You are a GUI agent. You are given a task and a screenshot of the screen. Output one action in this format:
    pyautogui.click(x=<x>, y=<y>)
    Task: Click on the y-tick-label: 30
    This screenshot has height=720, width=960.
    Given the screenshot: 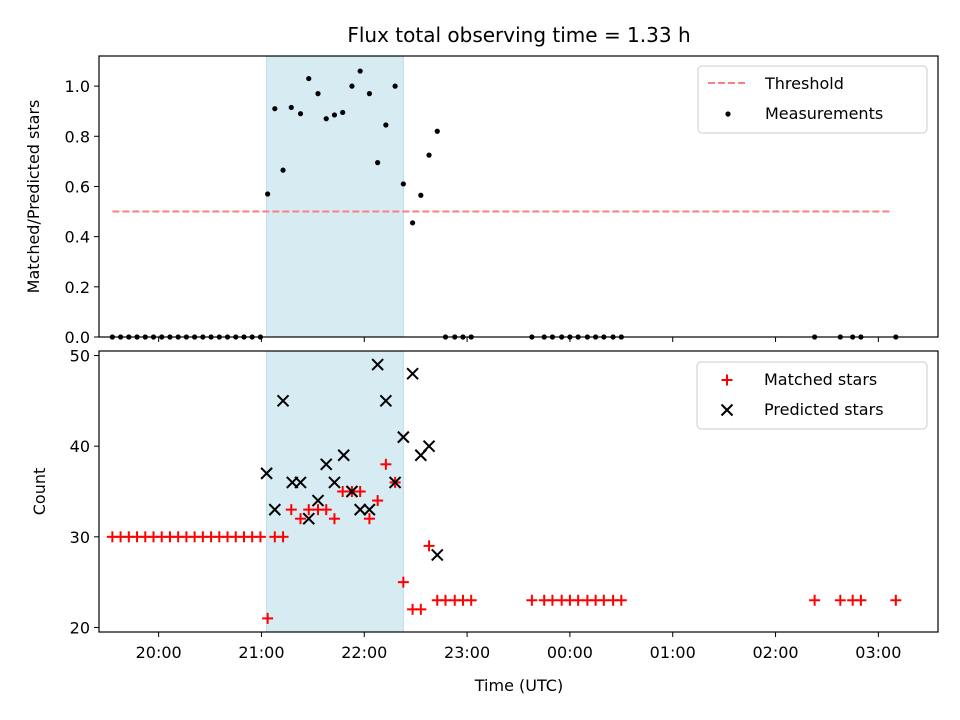 What is the action you would take?
    pyautogui.click(x=80, y=537)
    